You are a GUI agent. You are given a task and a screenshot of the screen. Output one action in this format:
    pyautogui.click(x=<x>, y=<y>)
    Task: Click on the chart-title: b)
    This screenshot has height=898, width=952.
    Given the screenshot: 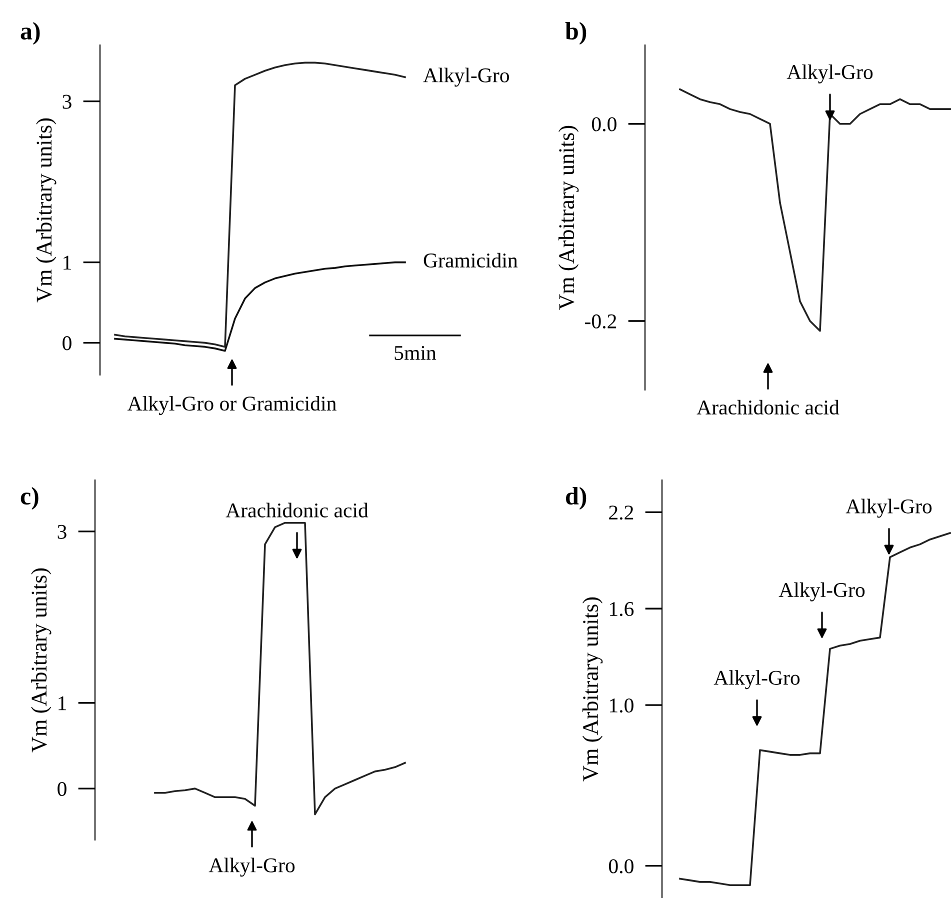 What is the action you would take?
    pyautogui.click(x=575, y=33)
    